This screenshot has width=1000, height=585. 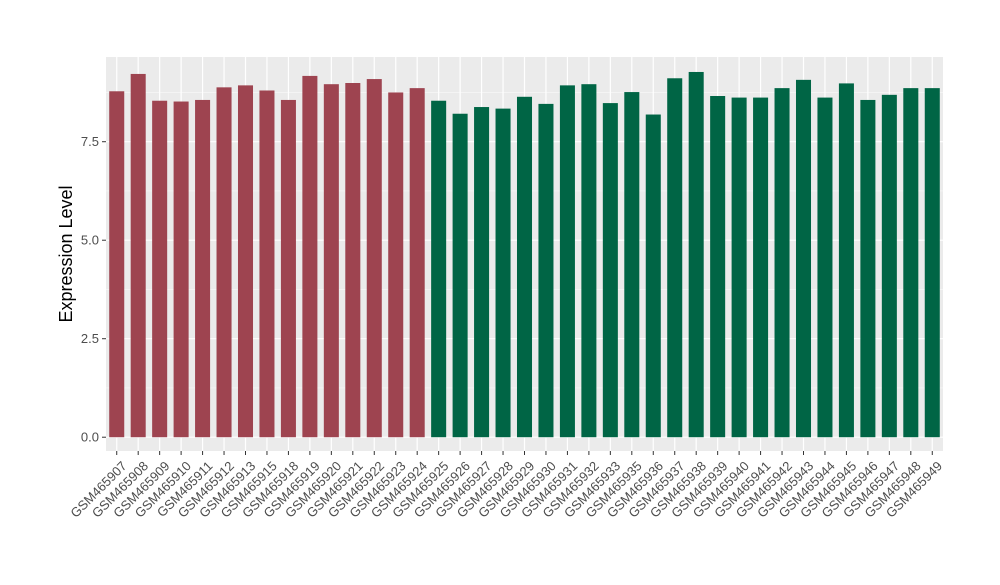 I want to click on bar-GSM465918, so click(x=288, y=268).